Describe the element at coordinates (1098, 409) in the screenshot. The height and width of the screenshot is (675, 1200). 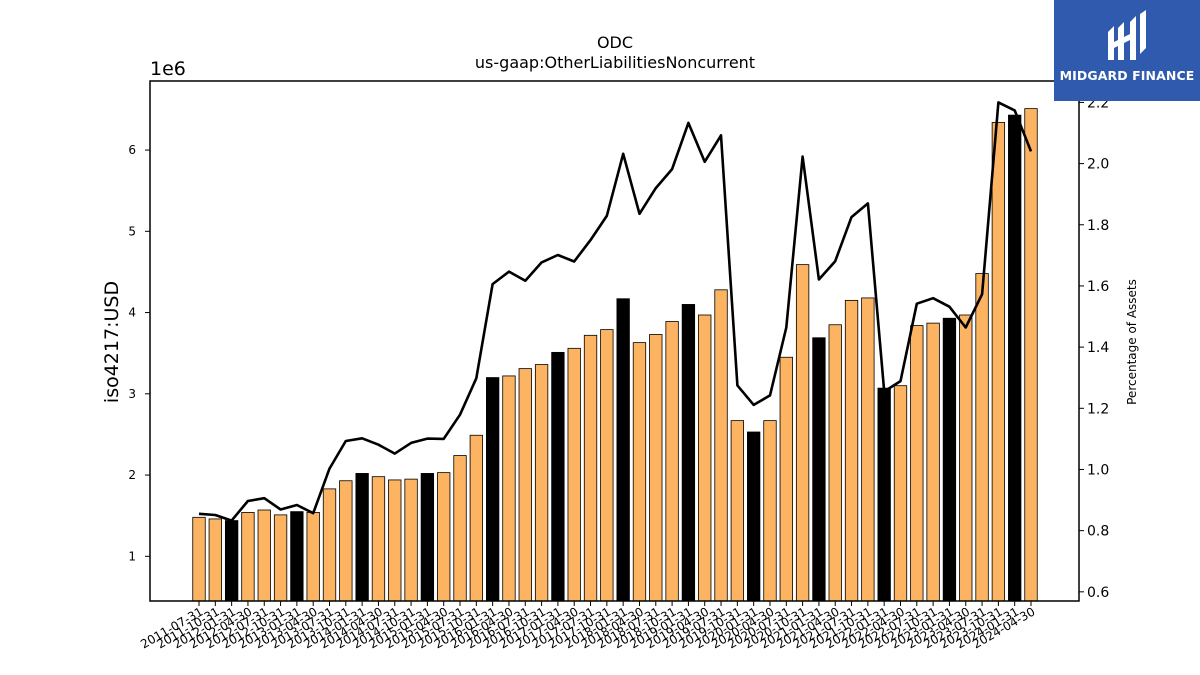
I see `y2-tick-label: 1.2` at that location.